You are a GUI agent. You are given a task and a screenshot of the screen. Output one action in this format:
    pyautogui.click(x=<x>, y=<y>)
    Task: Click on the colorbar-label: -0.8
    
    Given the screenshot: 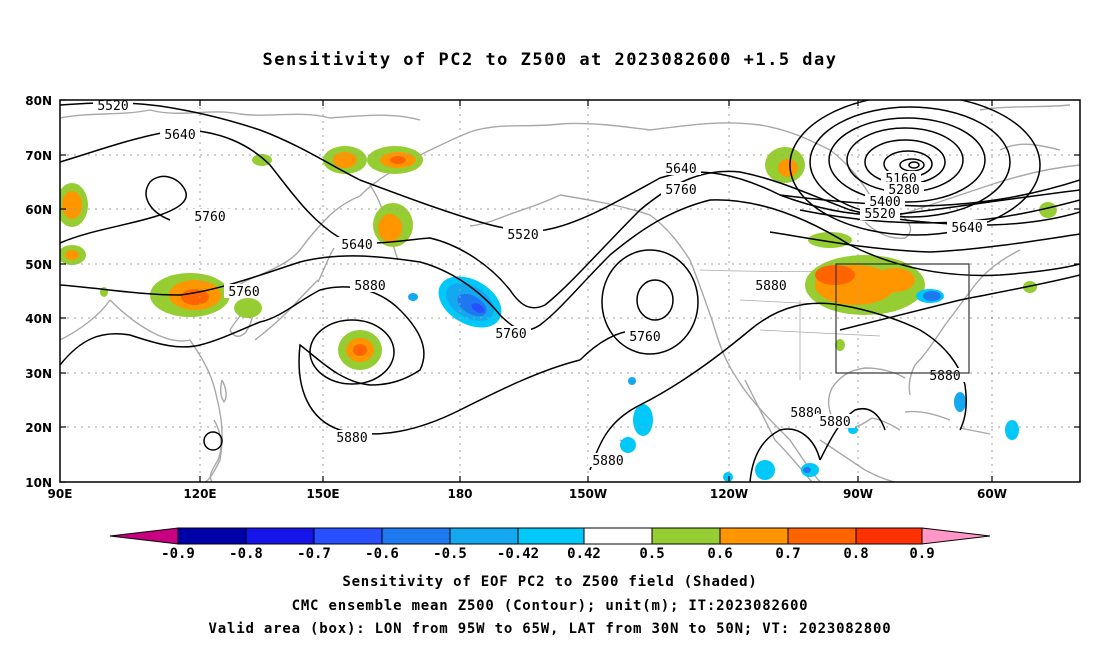 What is the action you would take?
    pyautogui.click(x=246, y=554)
    